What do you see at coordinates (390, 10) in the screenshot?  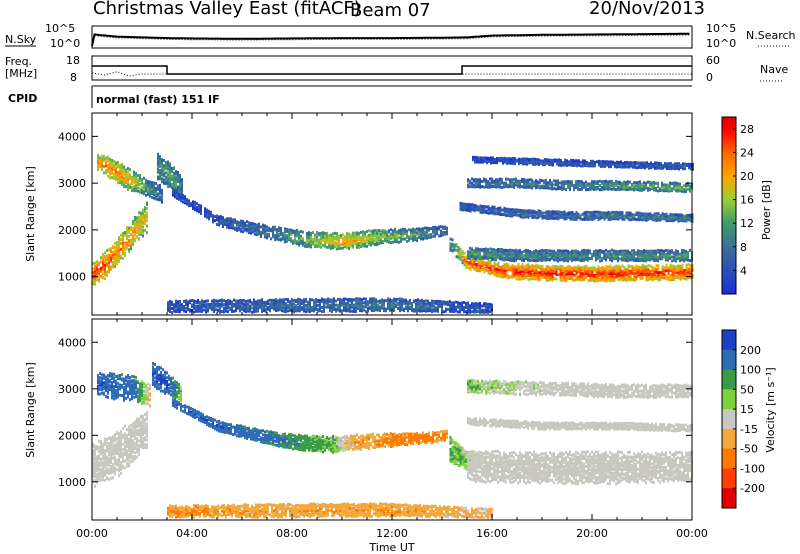 I see `beam-label: Beam 07` at bounding box center [390, 10].